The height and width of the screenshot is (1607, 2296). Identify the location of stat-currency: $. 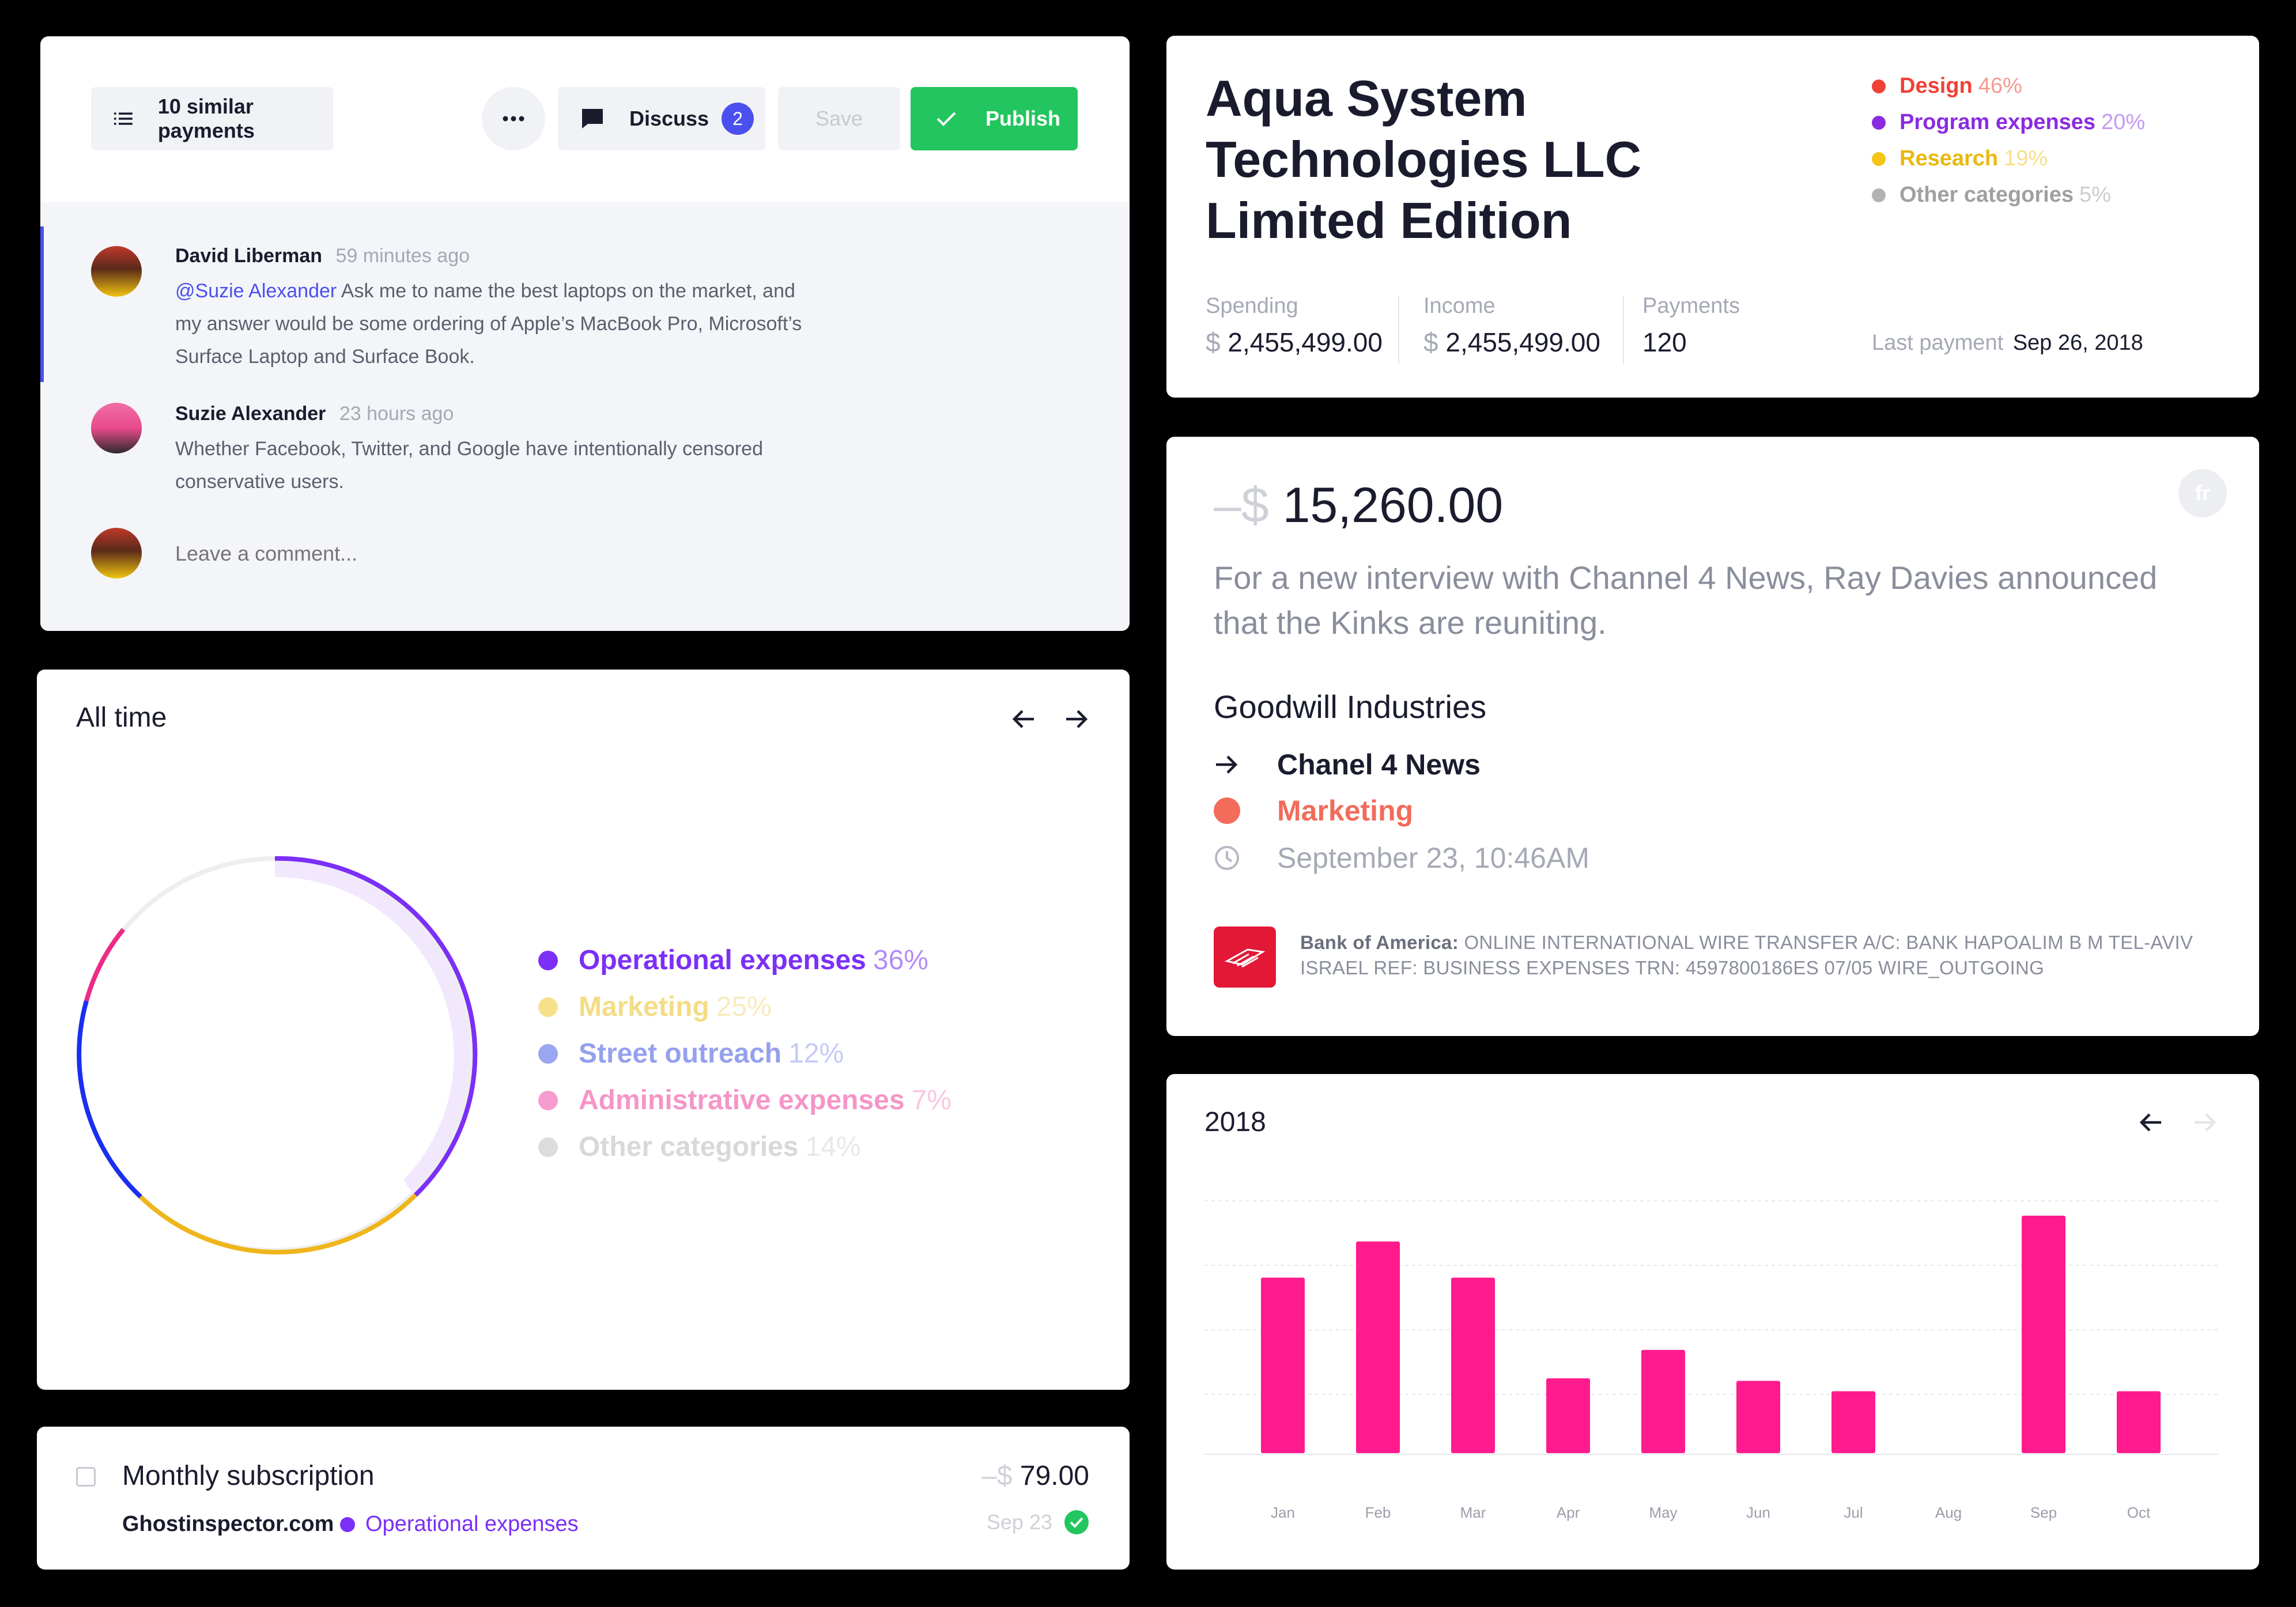
(1213, 342).